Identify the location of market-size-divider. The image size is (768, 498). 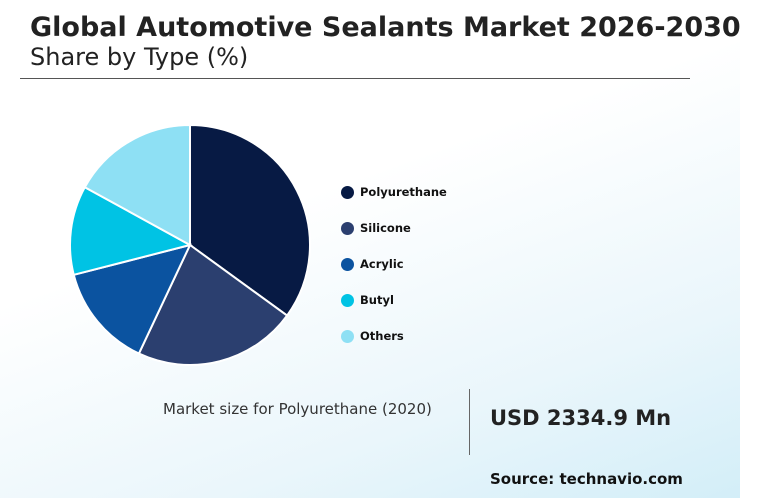
(469, 422).